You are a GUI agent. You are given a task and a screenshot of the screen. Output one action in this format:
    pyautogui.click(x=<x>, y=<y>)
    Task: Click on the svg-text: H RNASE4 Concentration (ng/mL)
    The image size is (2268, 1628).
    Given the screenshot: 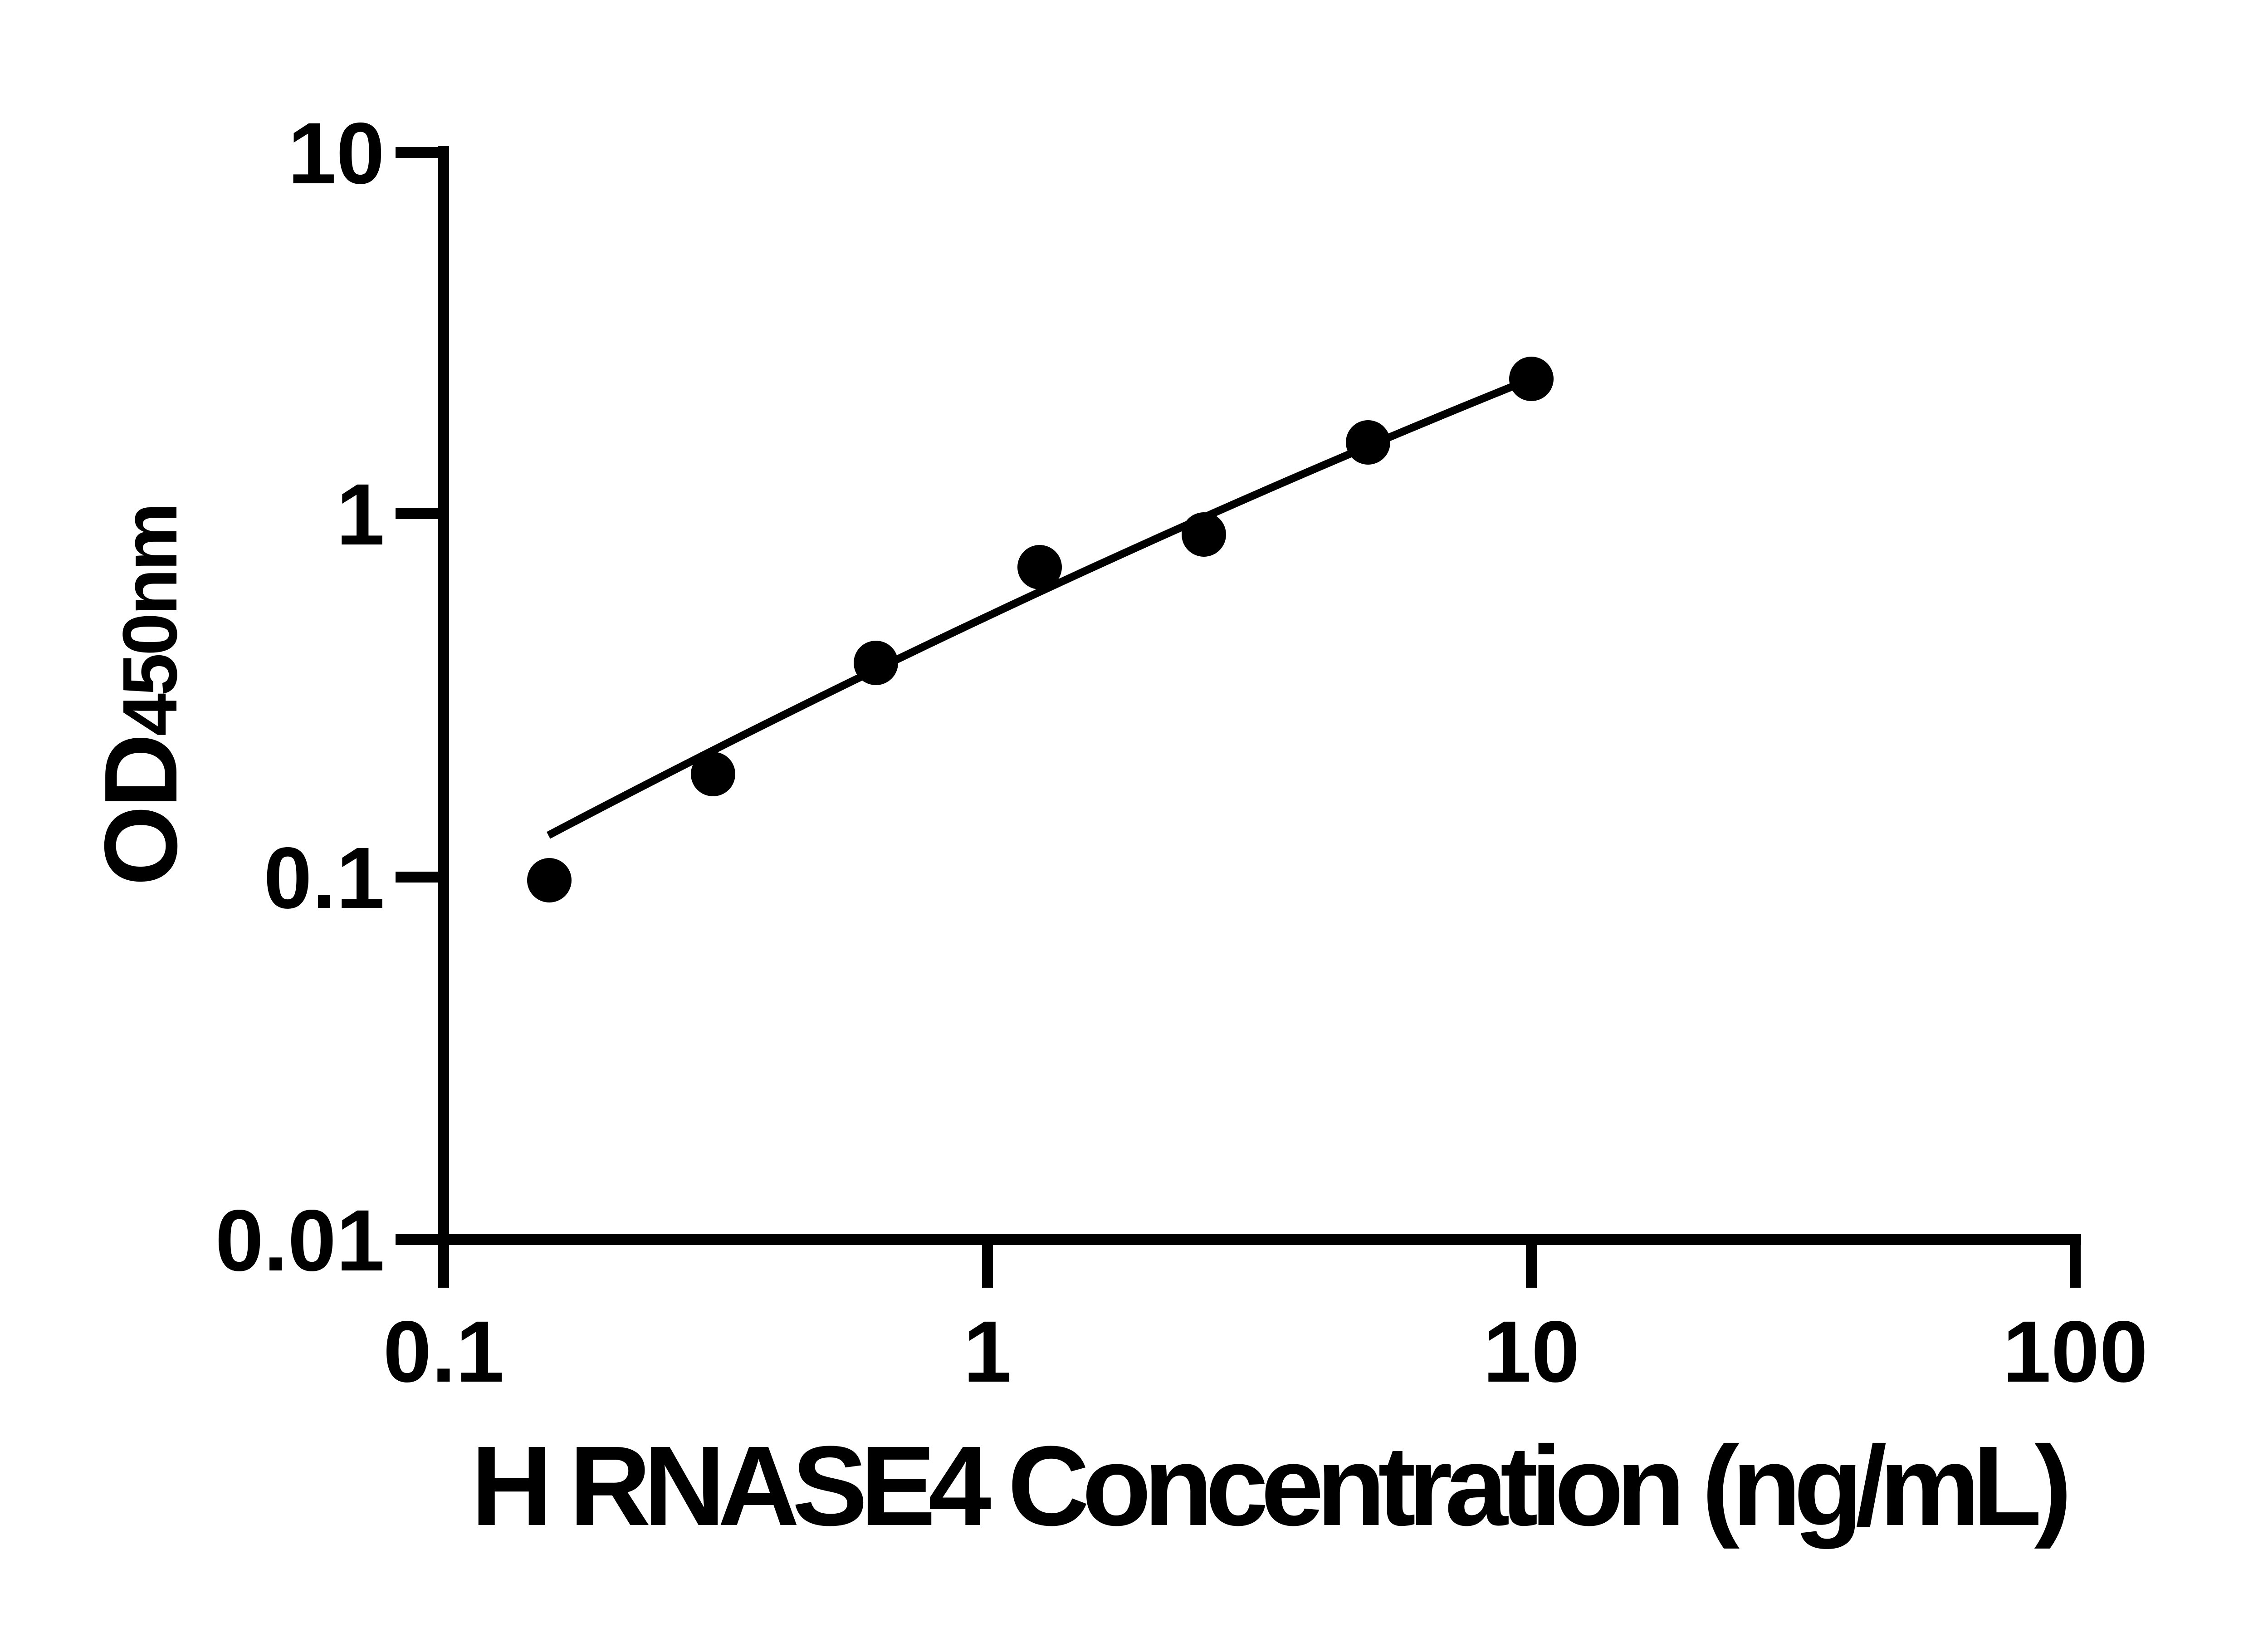 What is the action you would take?
    pyautogui.click(x=1271, y=1485)
    